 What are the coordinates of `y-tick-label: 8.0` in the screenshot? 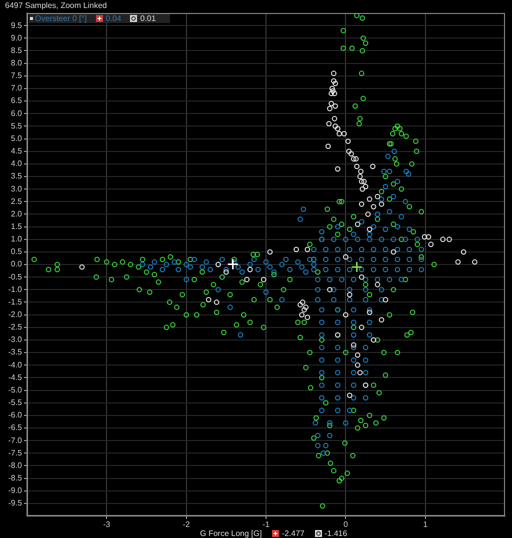 It's located at (16, 63).